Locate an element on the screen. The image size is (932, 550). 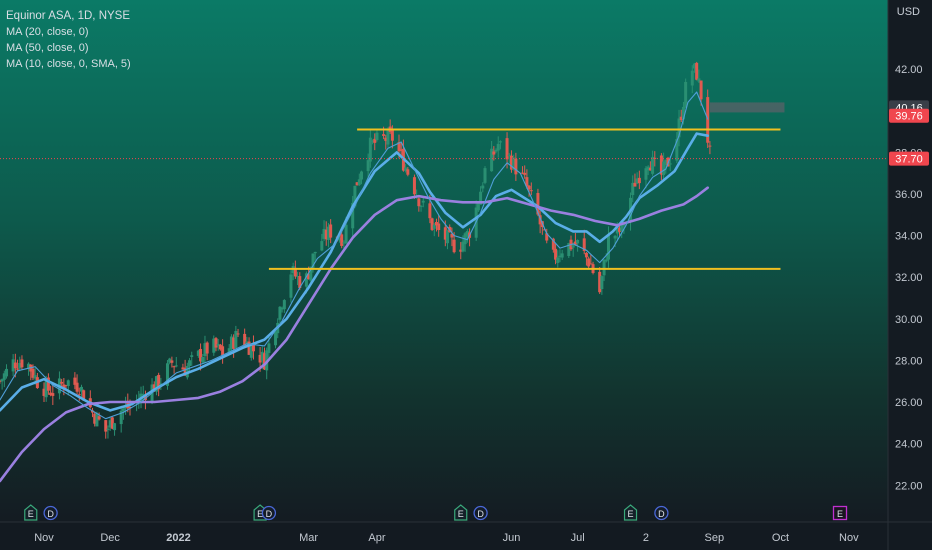
indicator-ma-10-sma: MA (10, close, 0, SMA, 5) is located at coordinates (68, 64).